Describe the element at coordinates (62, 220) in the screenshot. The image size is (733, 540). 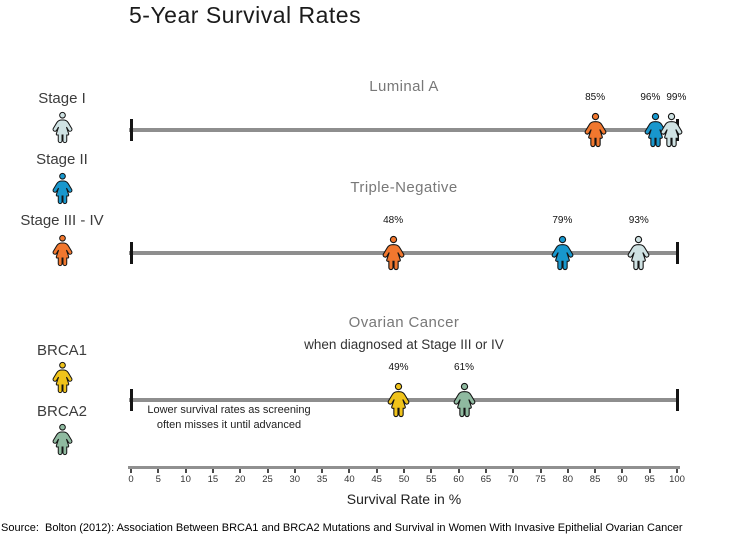
I see `legend-label-stage-iii-iv: Stage III - IV` at that location.